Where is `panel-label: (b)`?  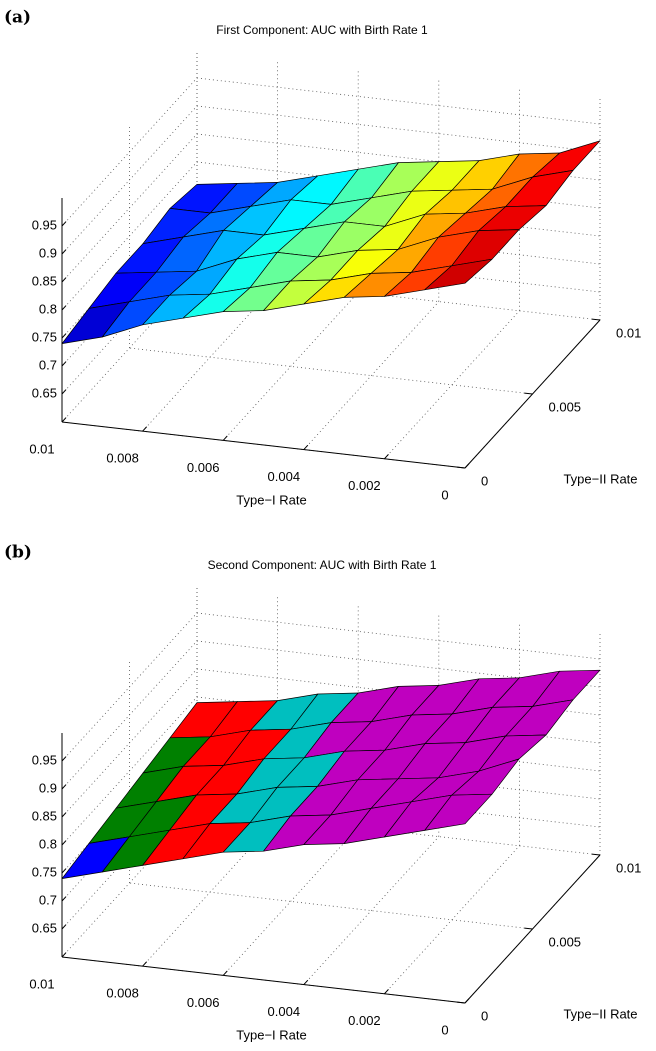 panel-label: (b) is located at coordinates (18, 553).